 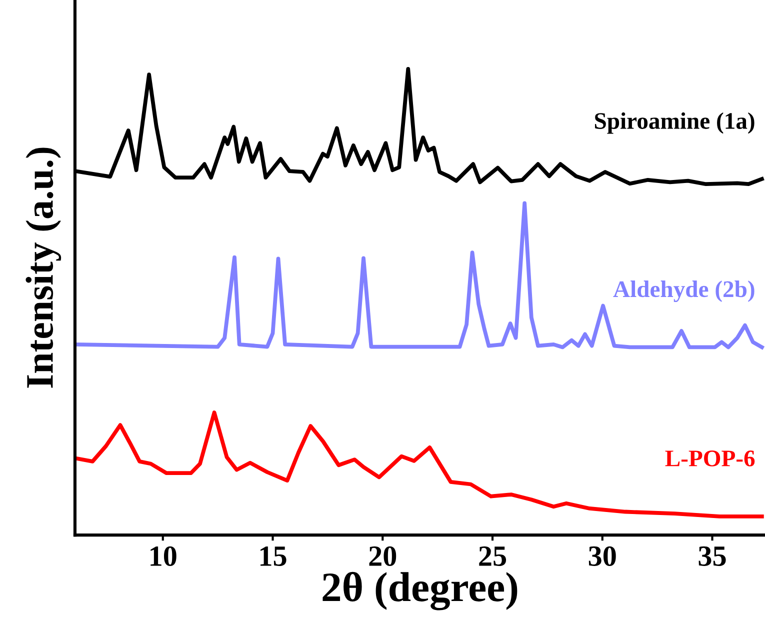 What do you see at coordinates (492, 556) in the screenshot?
I see `x-tick-label: 25` at bounding box center [492, 556].